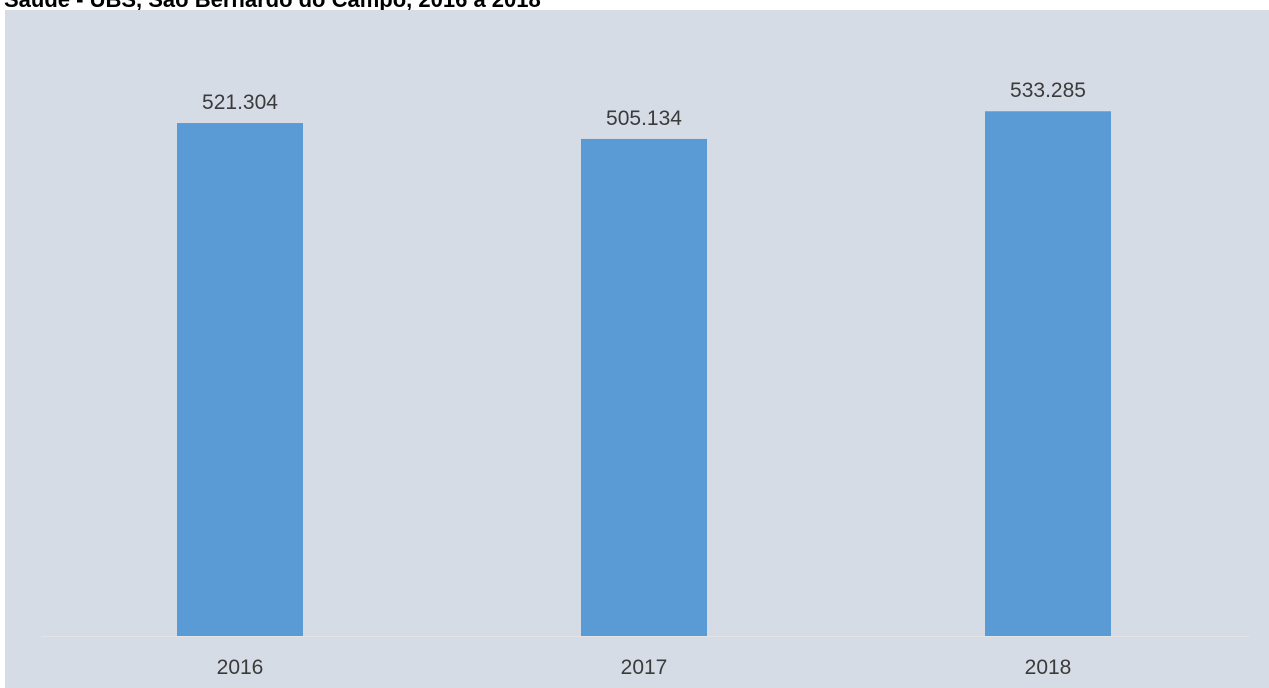  What do you see at coordinates (240, 102) in the screenshot?
I see `data-label-2016: 521.304` at bounding box center [240, 102].